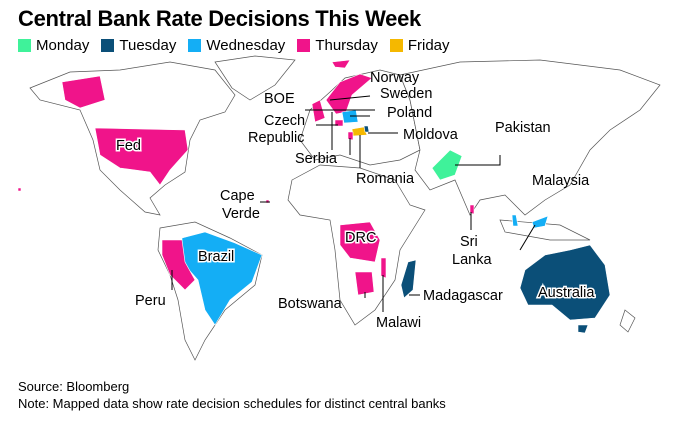  I want to click on region-madagascar, so click(408, 279).